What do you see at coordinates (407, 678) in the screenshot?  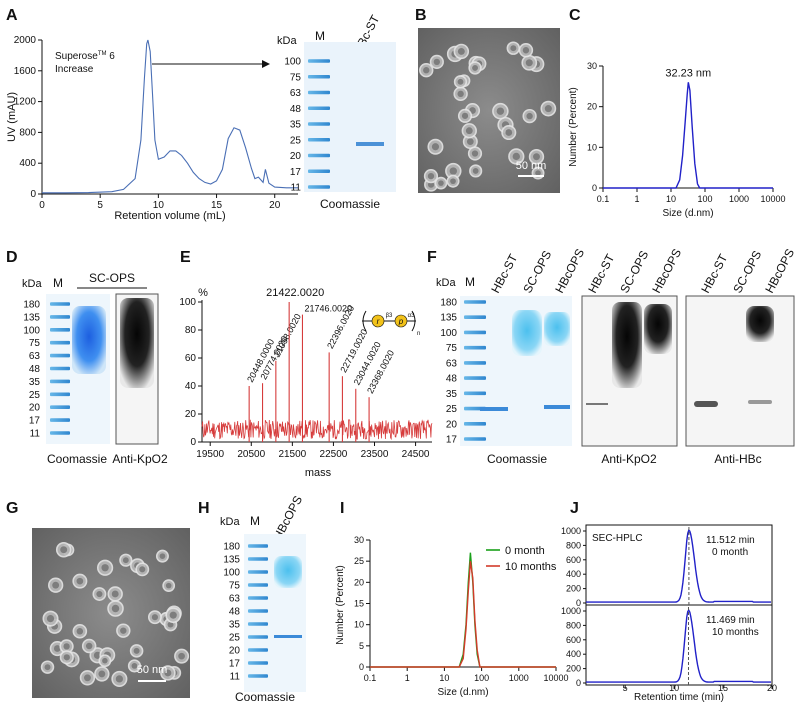 I see `chart-i-xtick-label: 1` at bounding box center [407, 678].